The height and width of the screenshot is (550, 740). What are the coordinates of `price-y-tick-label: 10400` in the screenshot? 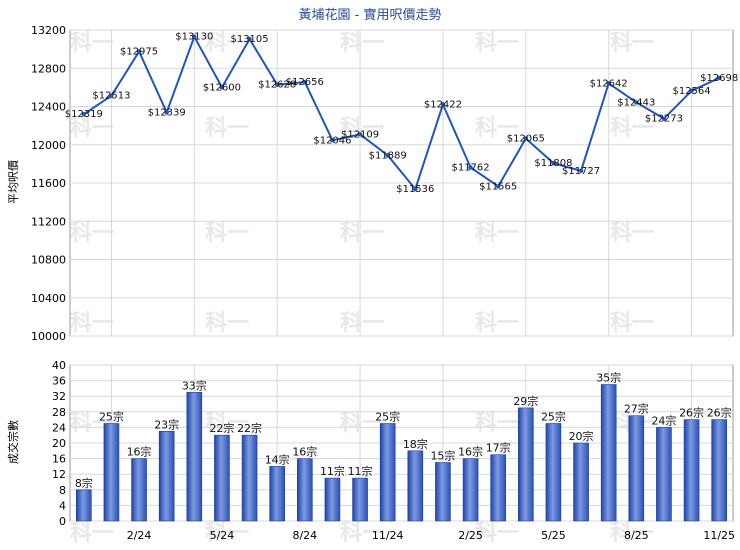 It's located at (48, 298).